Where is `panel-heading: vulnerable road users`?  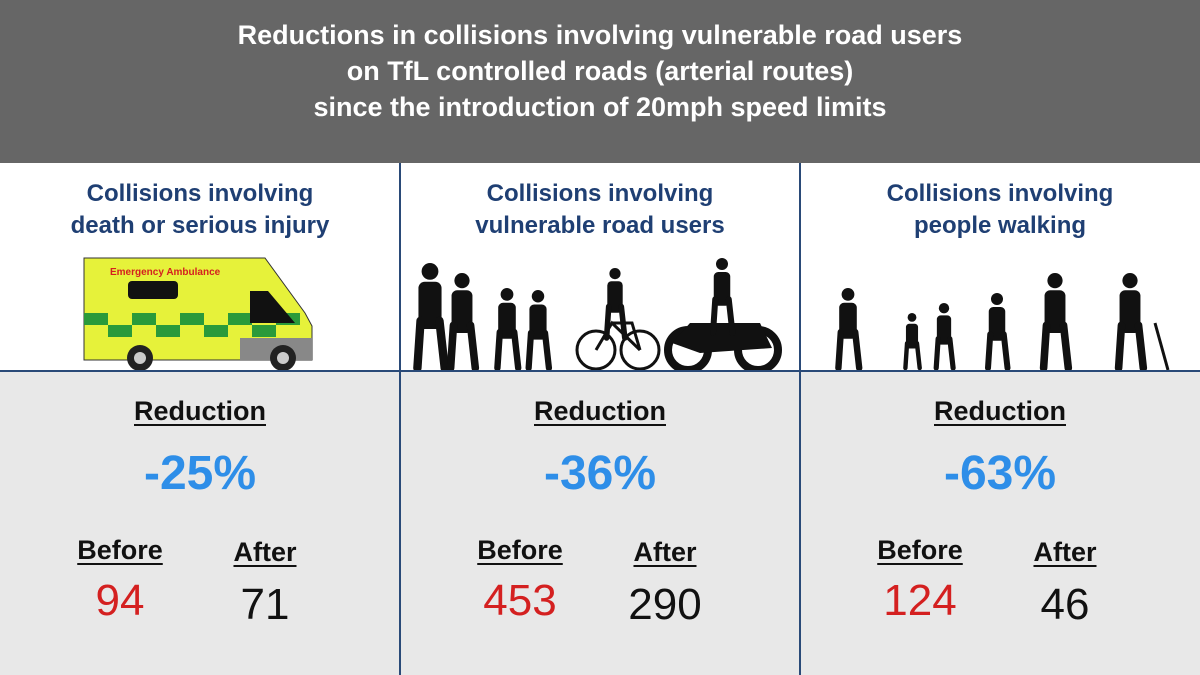 panel-heading: vulnerable road users is located at coordinates (600, 225).